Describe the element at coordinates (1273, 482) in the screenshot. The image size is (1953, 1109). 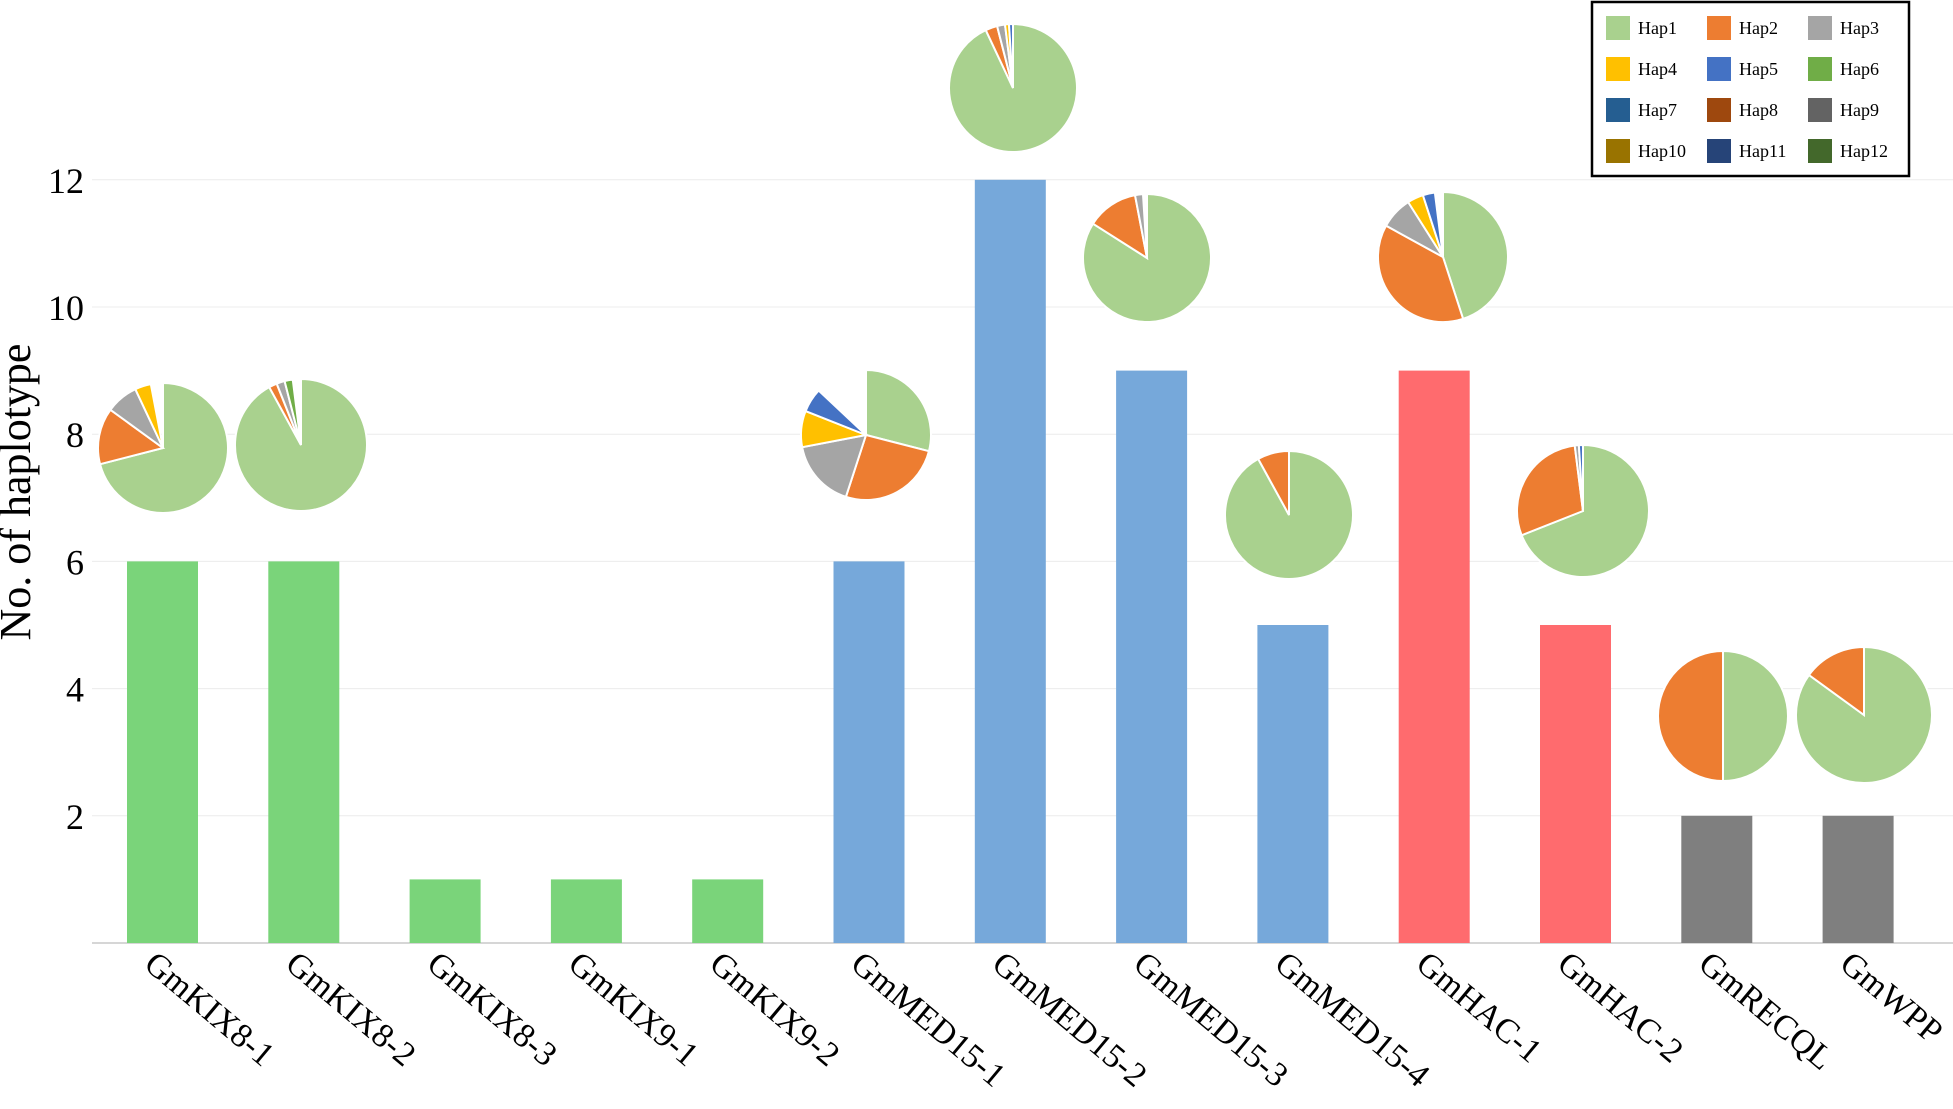
I see `pie-slice-gmmed15-4-hap2` at that location.